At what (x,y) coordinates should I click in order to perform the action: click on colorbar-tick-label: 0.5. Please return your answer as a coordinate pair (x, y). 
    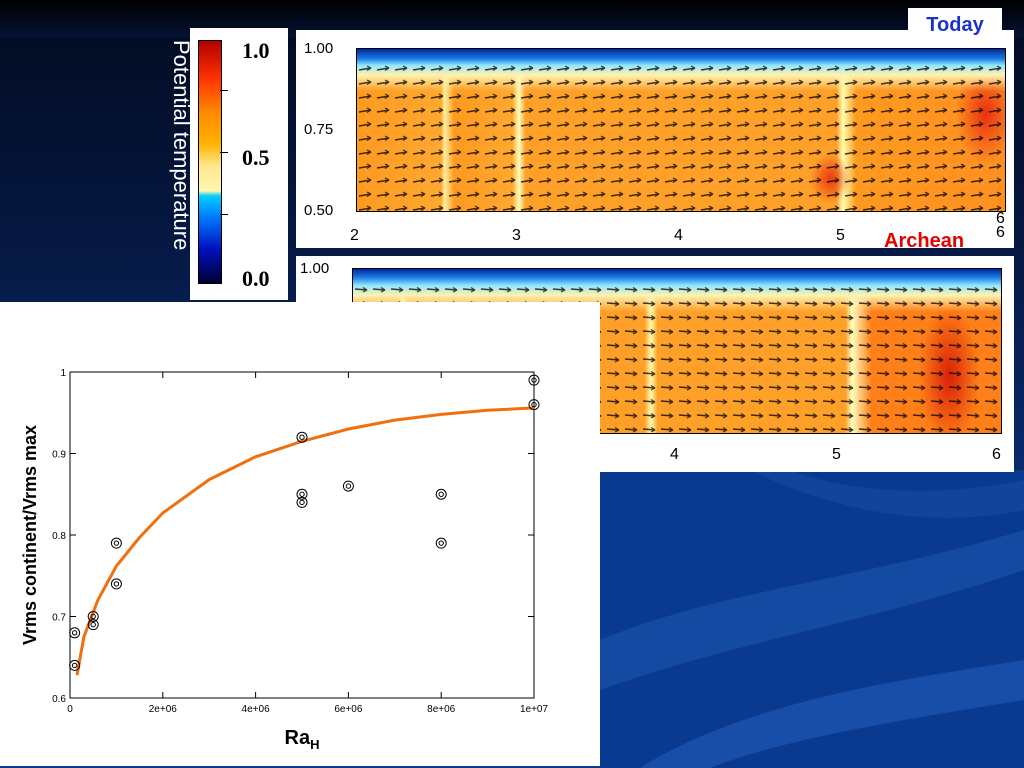
    Looking at the image, I should click on (256, 157).